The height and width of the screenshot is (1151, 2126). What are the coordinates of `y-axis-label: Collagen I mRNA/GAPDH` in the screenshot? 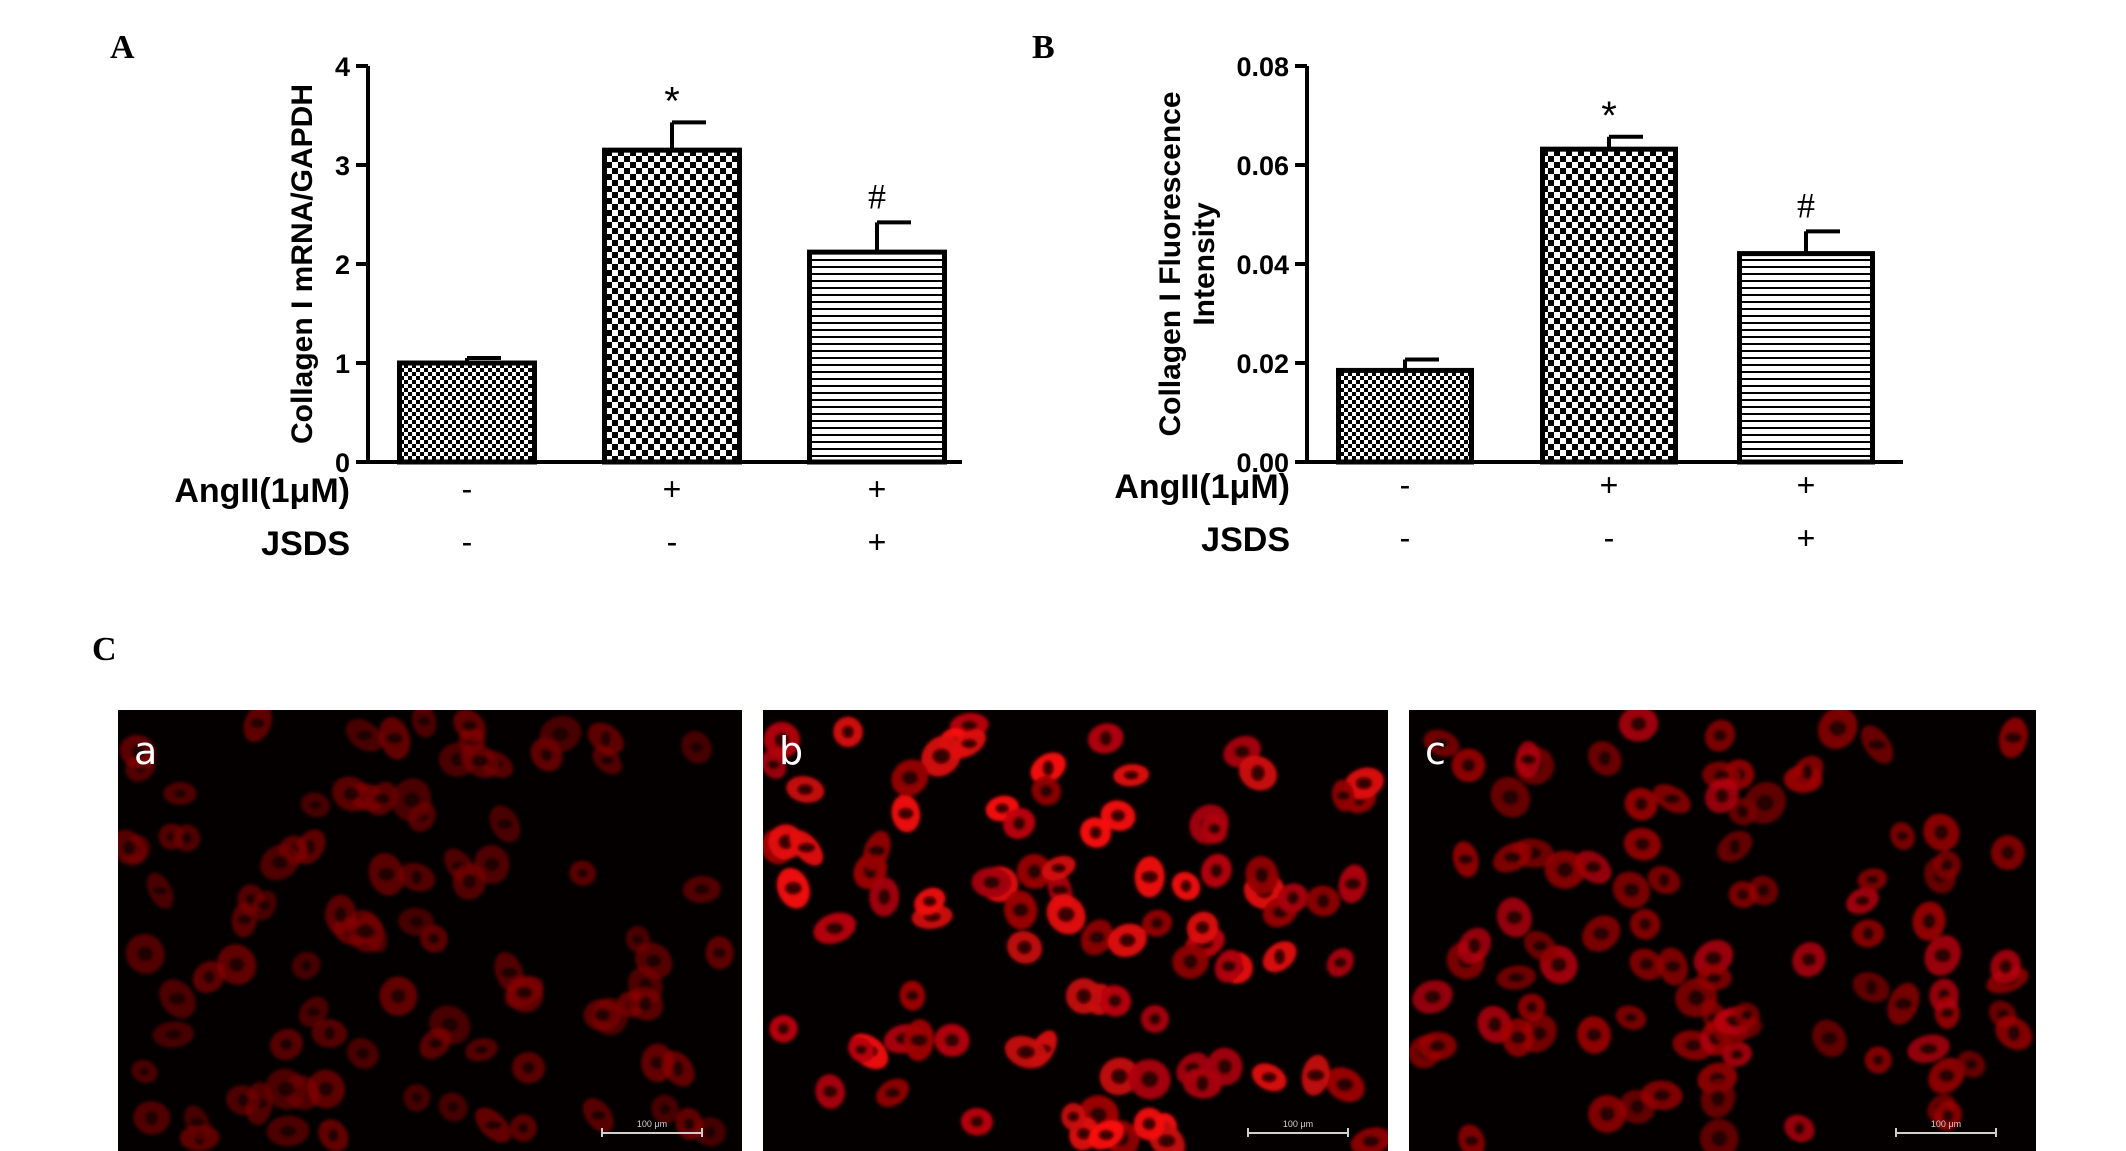 It's located at (302, 264).